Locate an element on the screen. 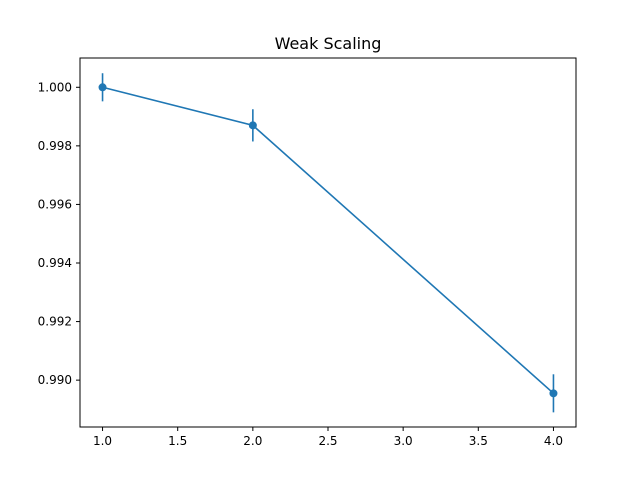 The height and width of the screenshot is (480, 640). y-tick-label: 1.000 is located at coordinates (55, 87).